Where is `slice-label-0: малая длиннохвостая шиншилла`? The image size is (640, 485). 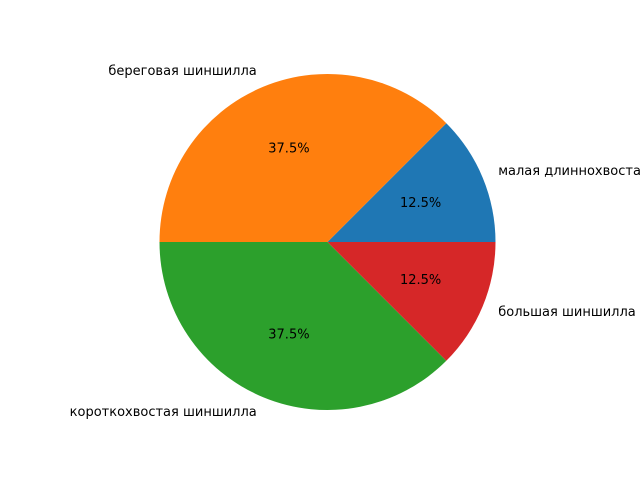 slice-label-0: малая длиннохвостая шиншилла is located at coordinates (569, 171).